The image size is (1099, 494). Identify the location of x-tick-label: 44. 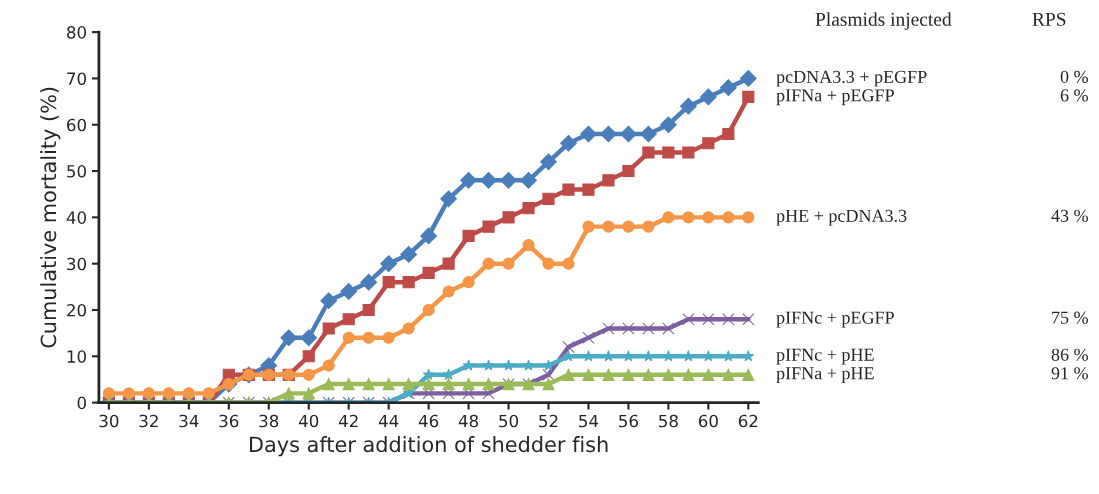
(388, 421).